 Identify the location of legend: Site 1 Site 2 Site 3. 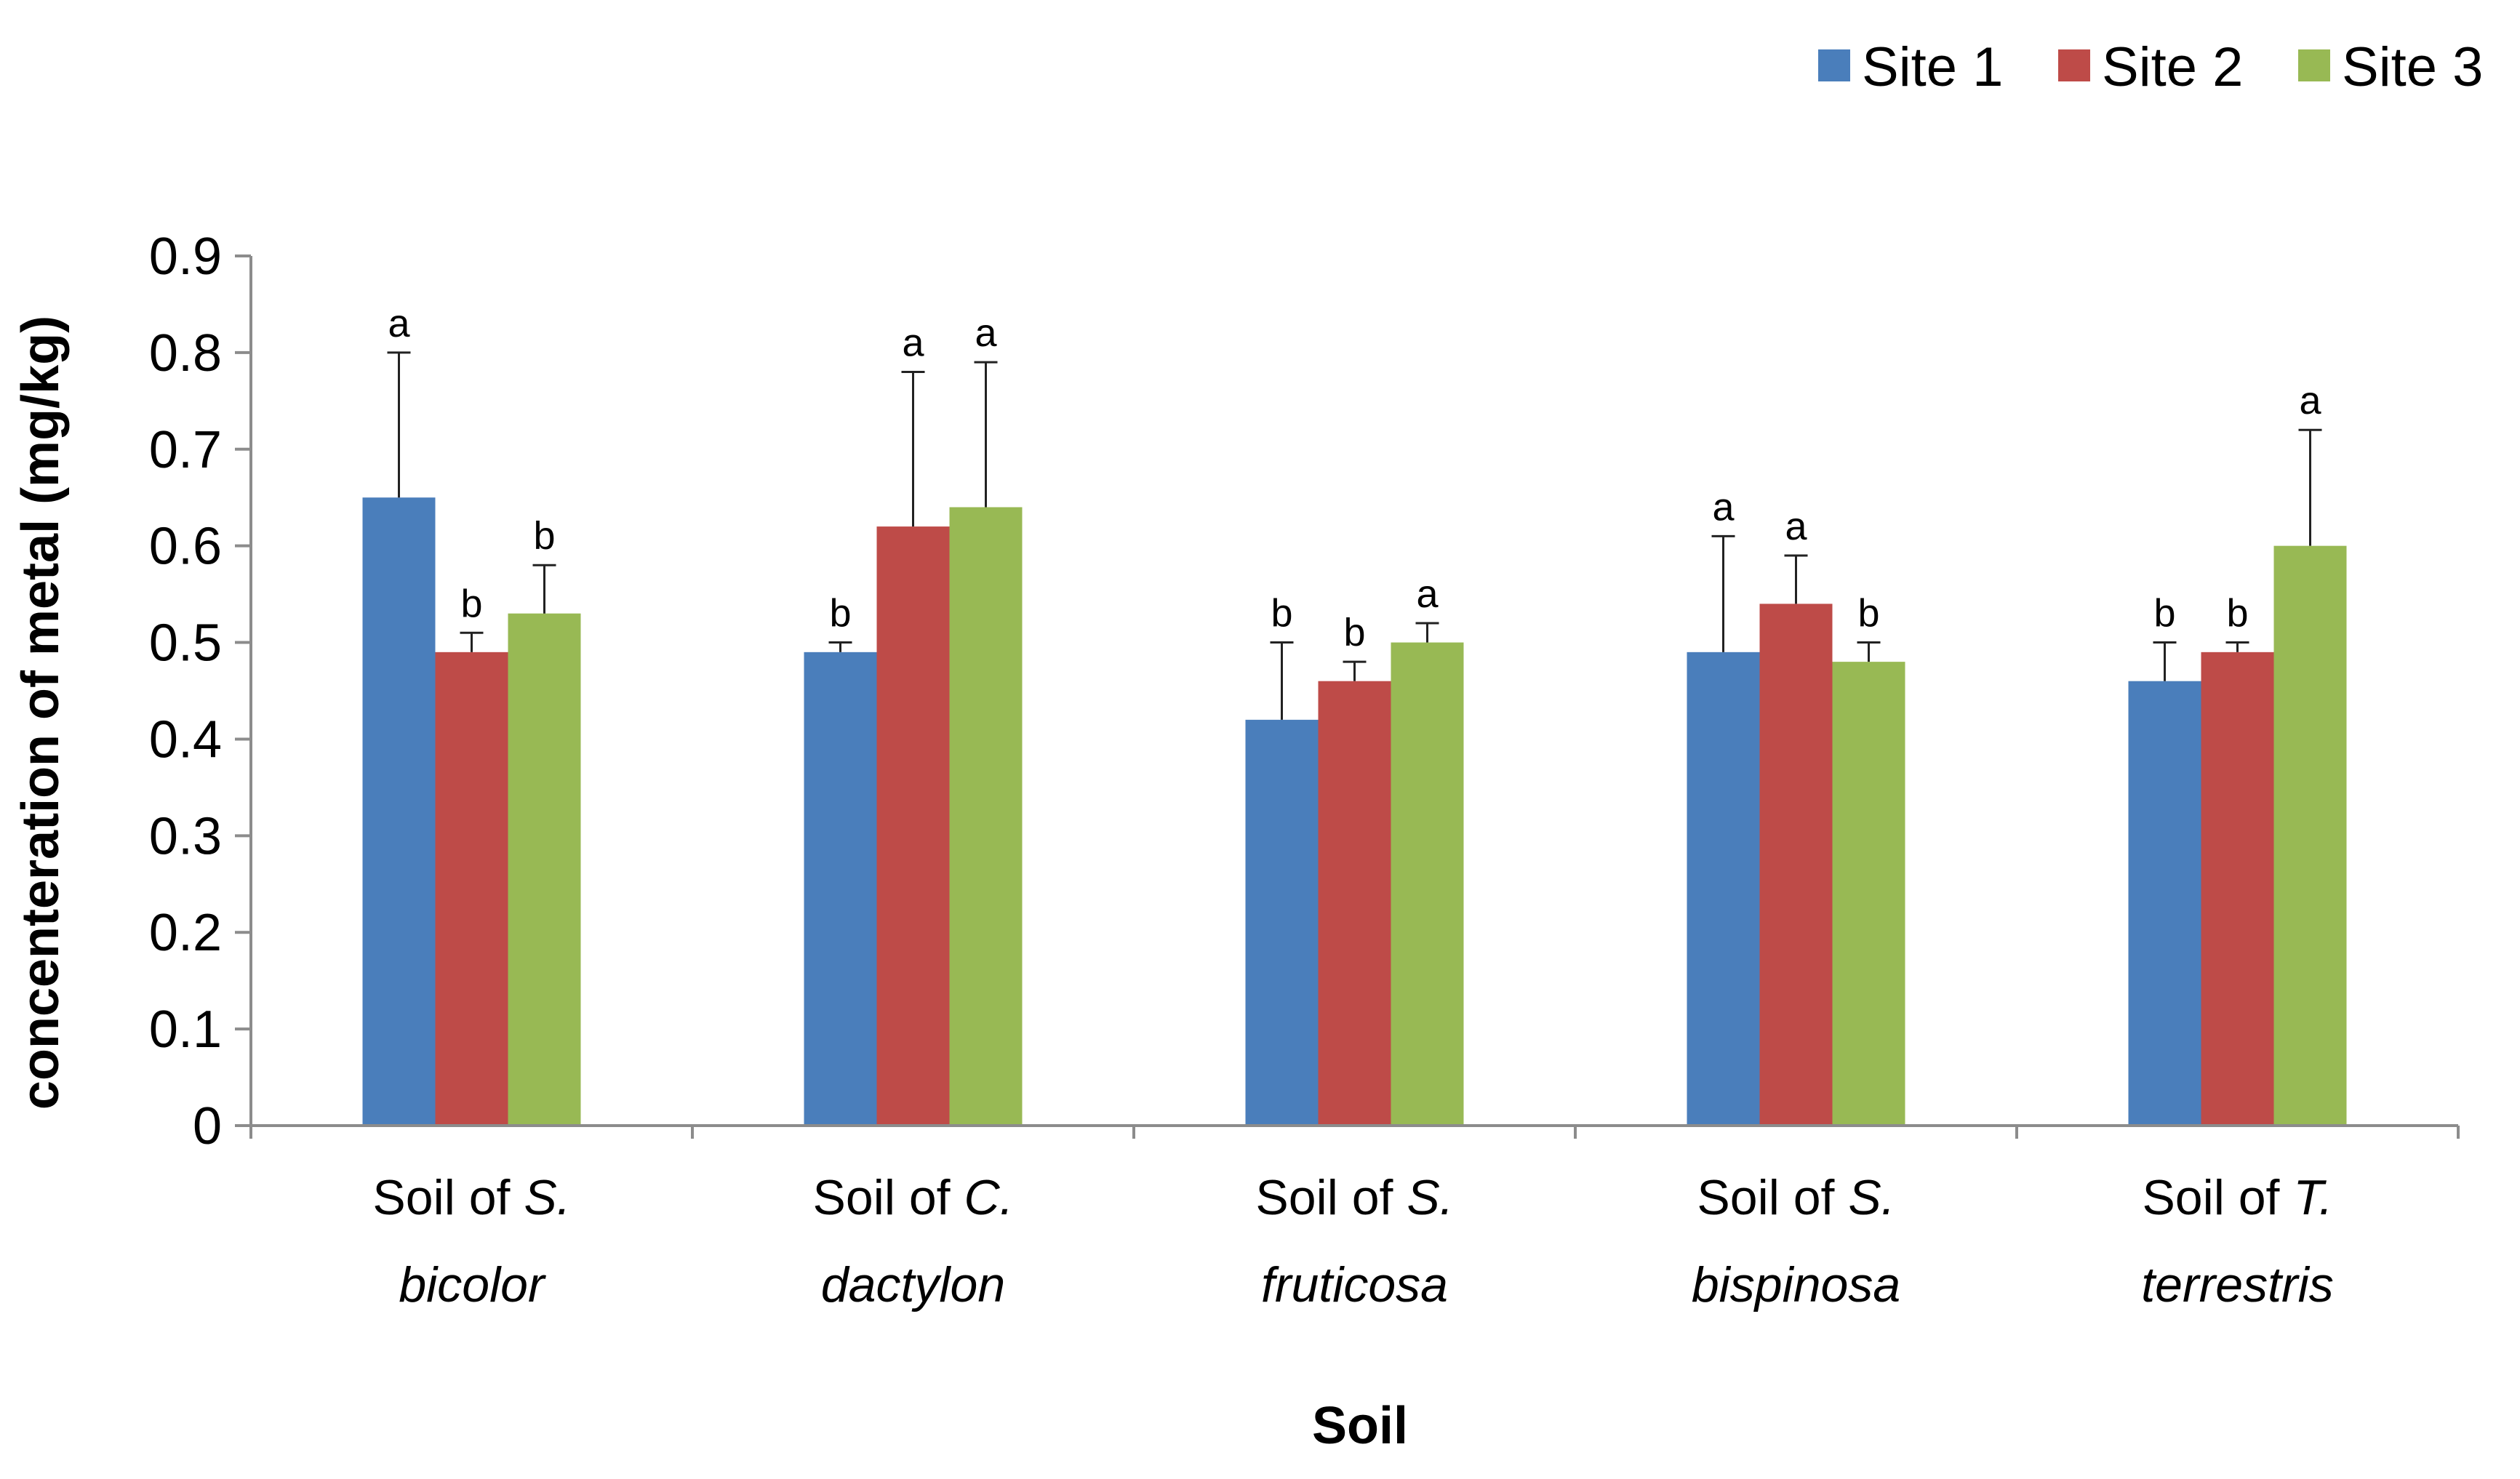
(2150, 67).